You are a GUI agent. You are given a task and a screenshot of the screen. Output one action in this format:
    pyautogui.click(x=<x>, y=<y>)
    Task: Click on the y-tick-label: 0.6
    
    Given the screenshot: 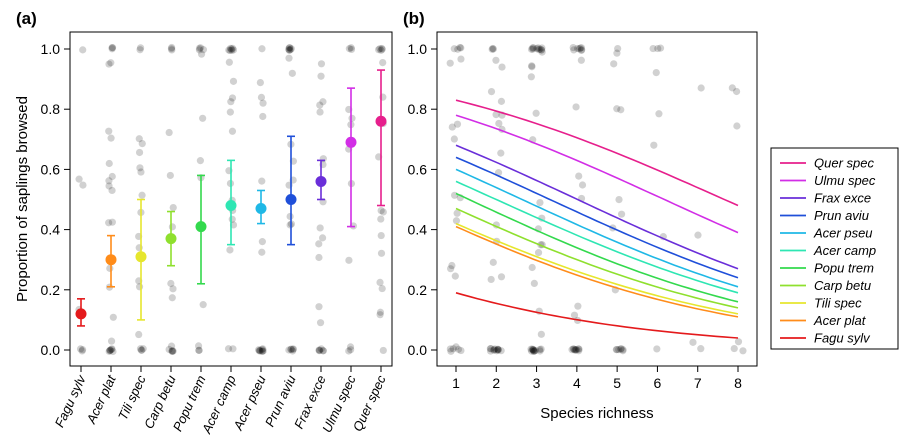 What is the action you would take?
    pyautogui.click(x=51, y=169)
    